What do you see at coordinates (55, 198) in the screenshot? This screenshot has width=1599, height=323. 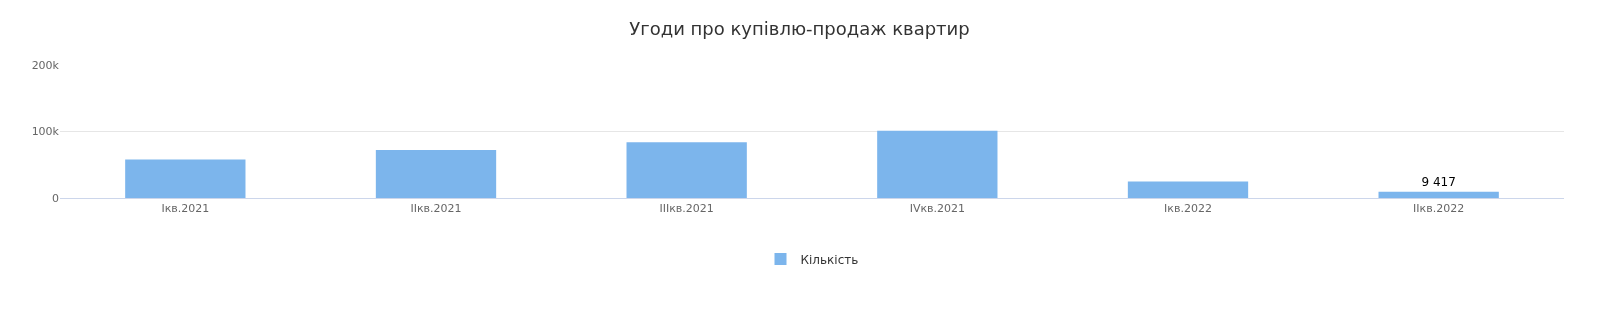 I see `y-tick-label: 0` at bounding box center [55, 198].